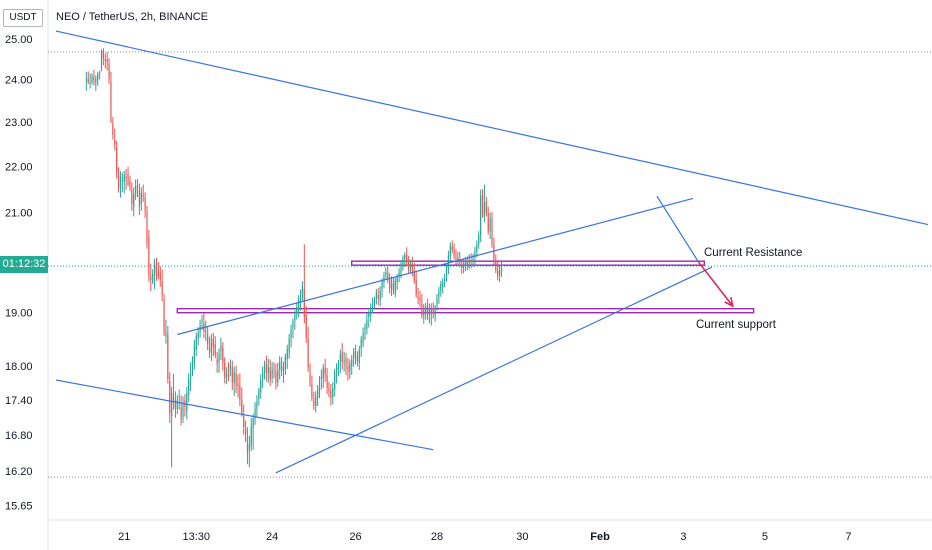  I want to click on currency-unit-label: USDT, so click(23, 18).